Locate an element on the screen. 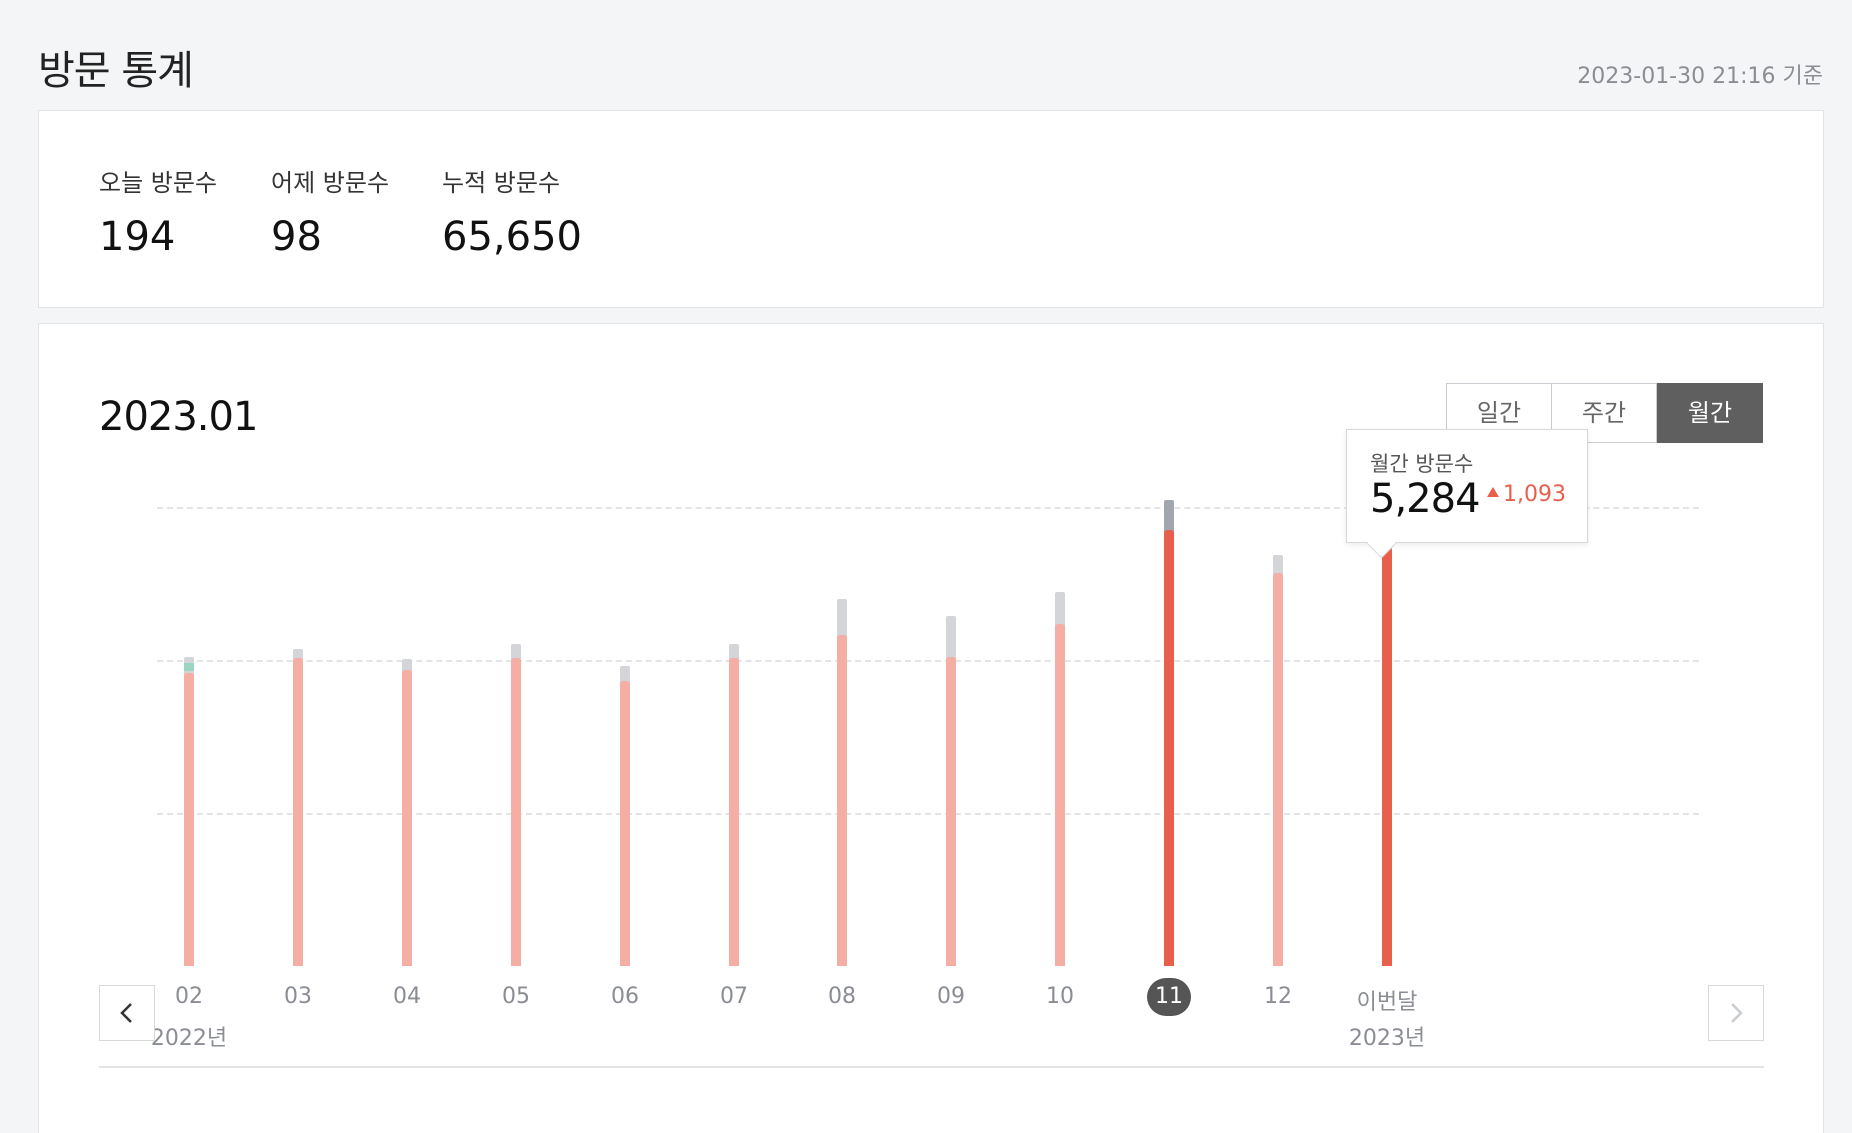  tooltip-delta: 1,093 is located at coordinates (1526, 494).